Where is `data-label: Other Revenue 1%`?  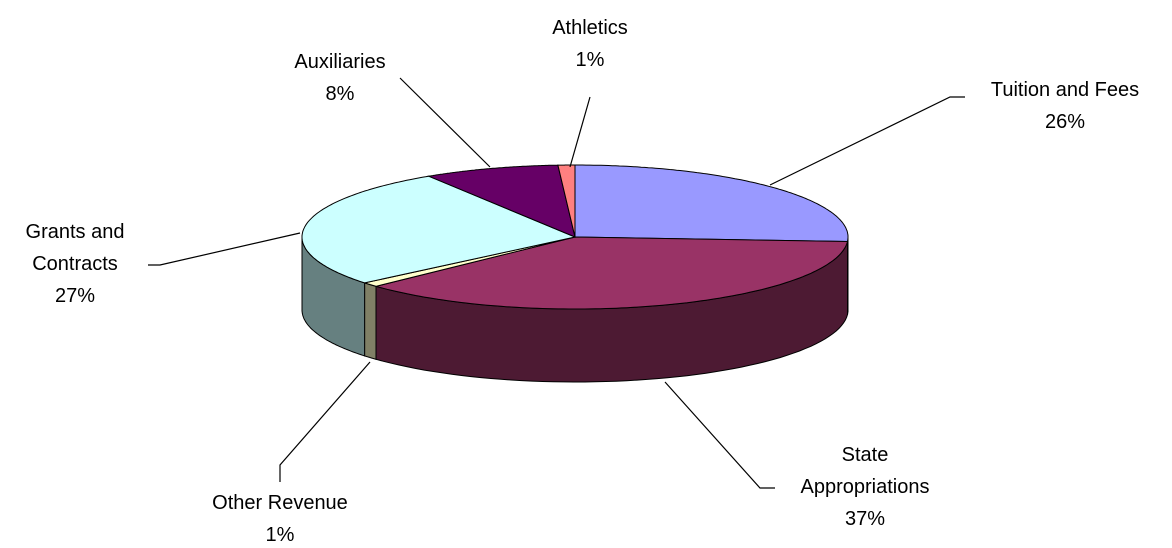
data-label: Other Revenue 1% is located at coordinates (280, 517).